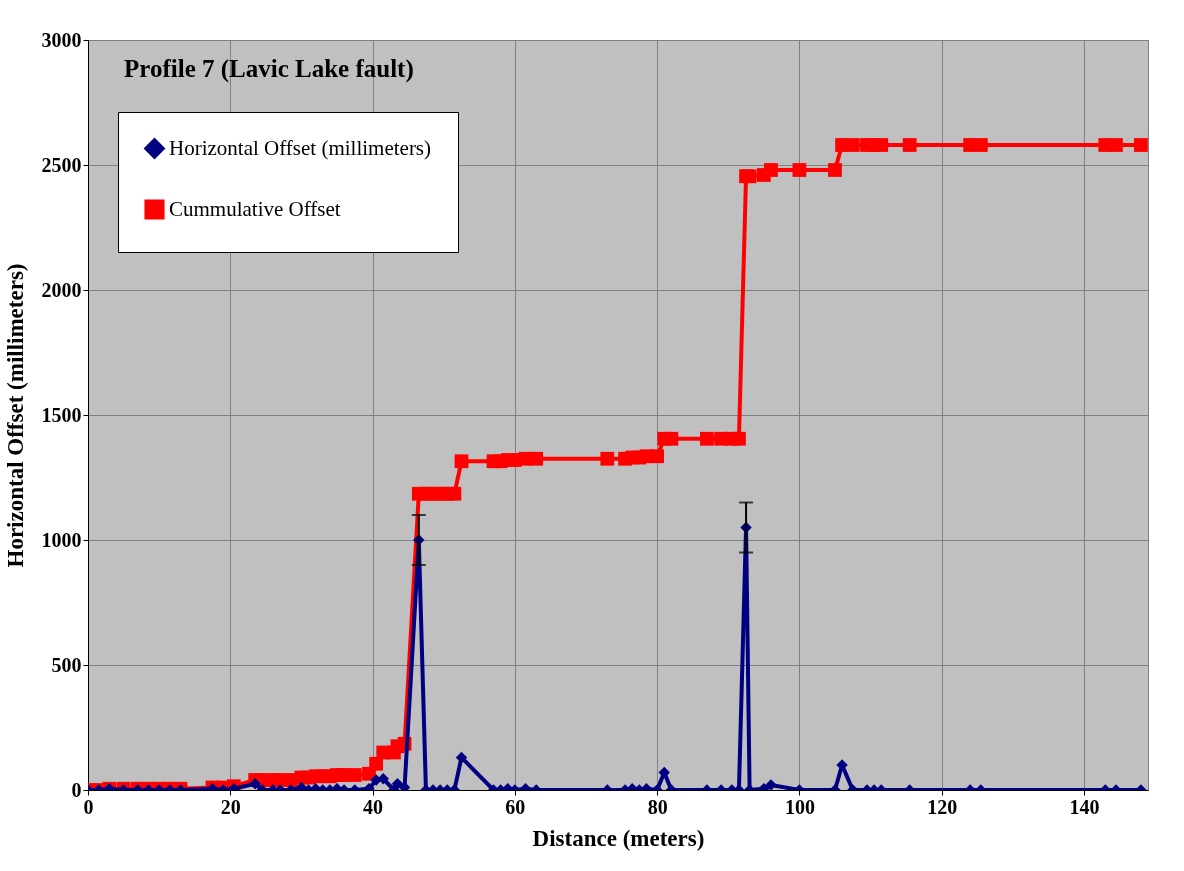  Describe the element at coordinates (799, 806) in the screenshot. I see `x-tick-label: 100` at that location.